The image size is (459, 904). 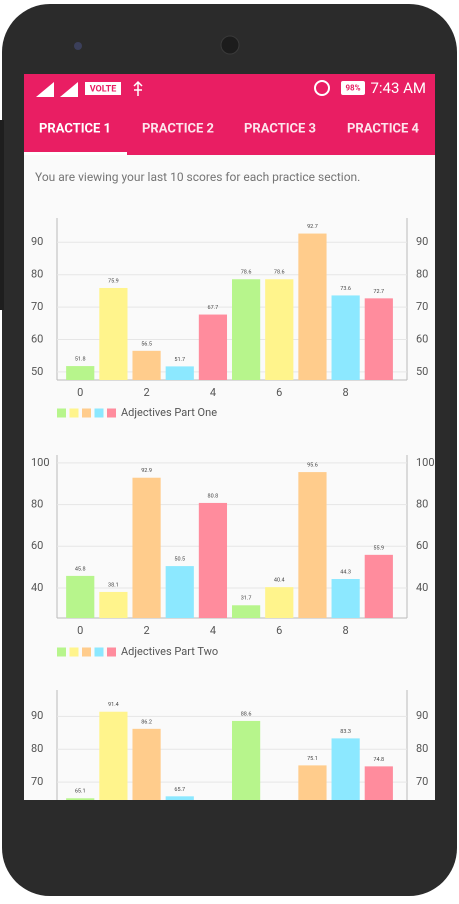 I want to click on tab: PRACTICE 3, so click(x=280, y=128).